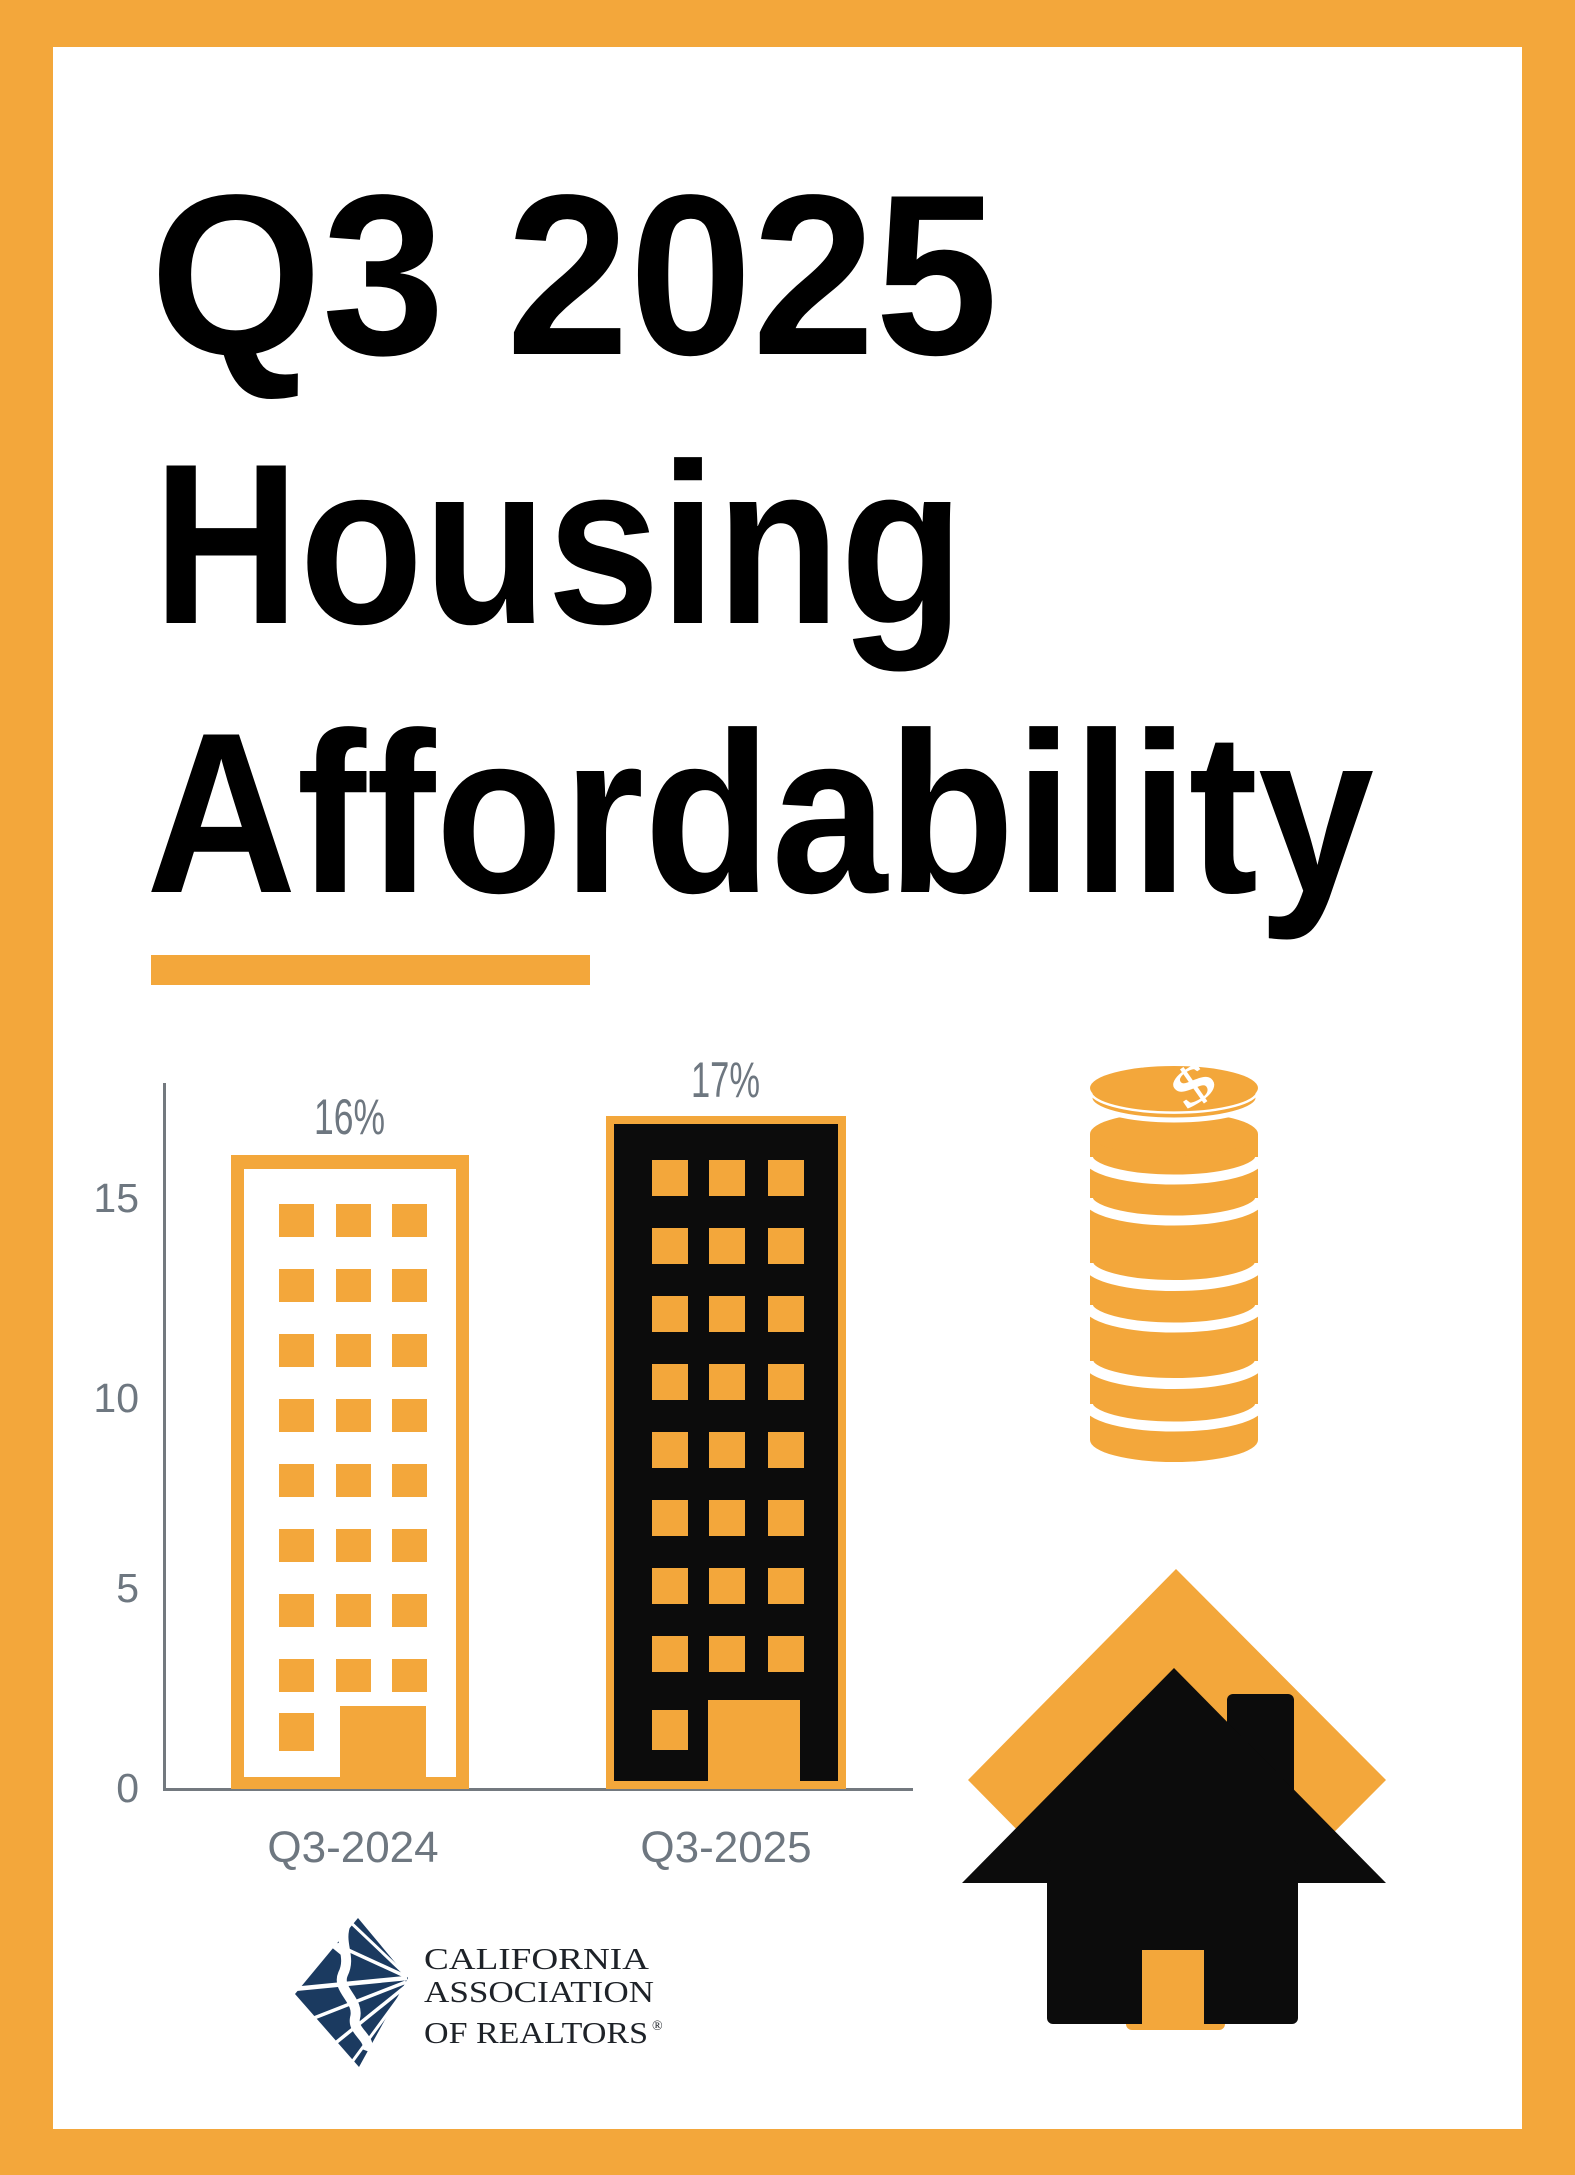 This screenshot has height=2175, width=1575. I want to click on svg-text: 10, so click(116, 1398).